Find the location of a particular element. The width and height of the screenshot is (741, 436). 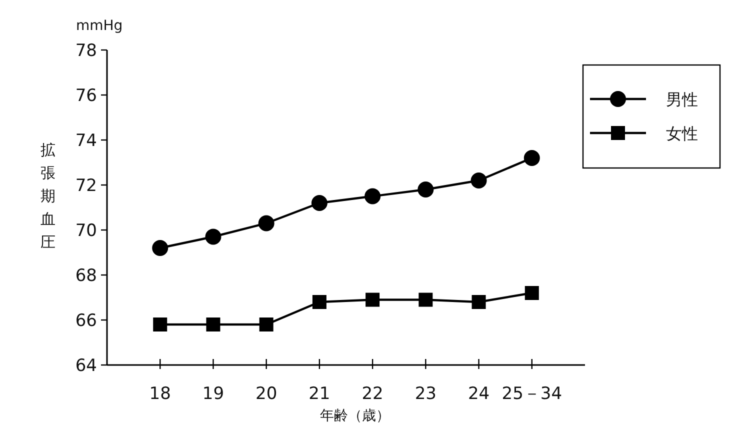

y-tick-label: 68 is located at coordinates (86, 276).